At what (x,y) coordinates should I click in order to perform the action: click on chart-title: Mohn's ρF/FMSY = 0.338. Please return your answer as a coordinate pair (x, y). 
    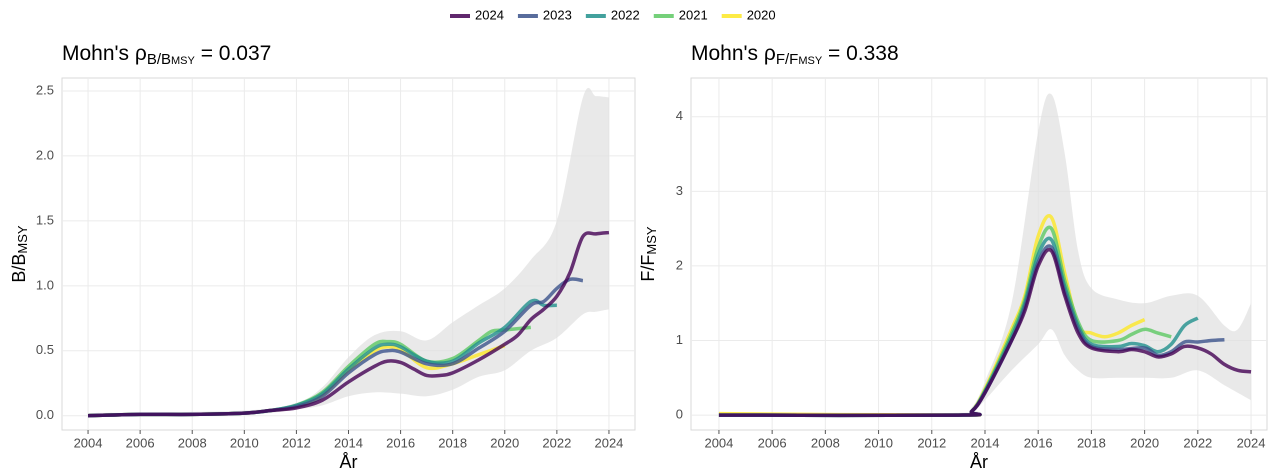
    Looking at the image, I should click on (795, 55).